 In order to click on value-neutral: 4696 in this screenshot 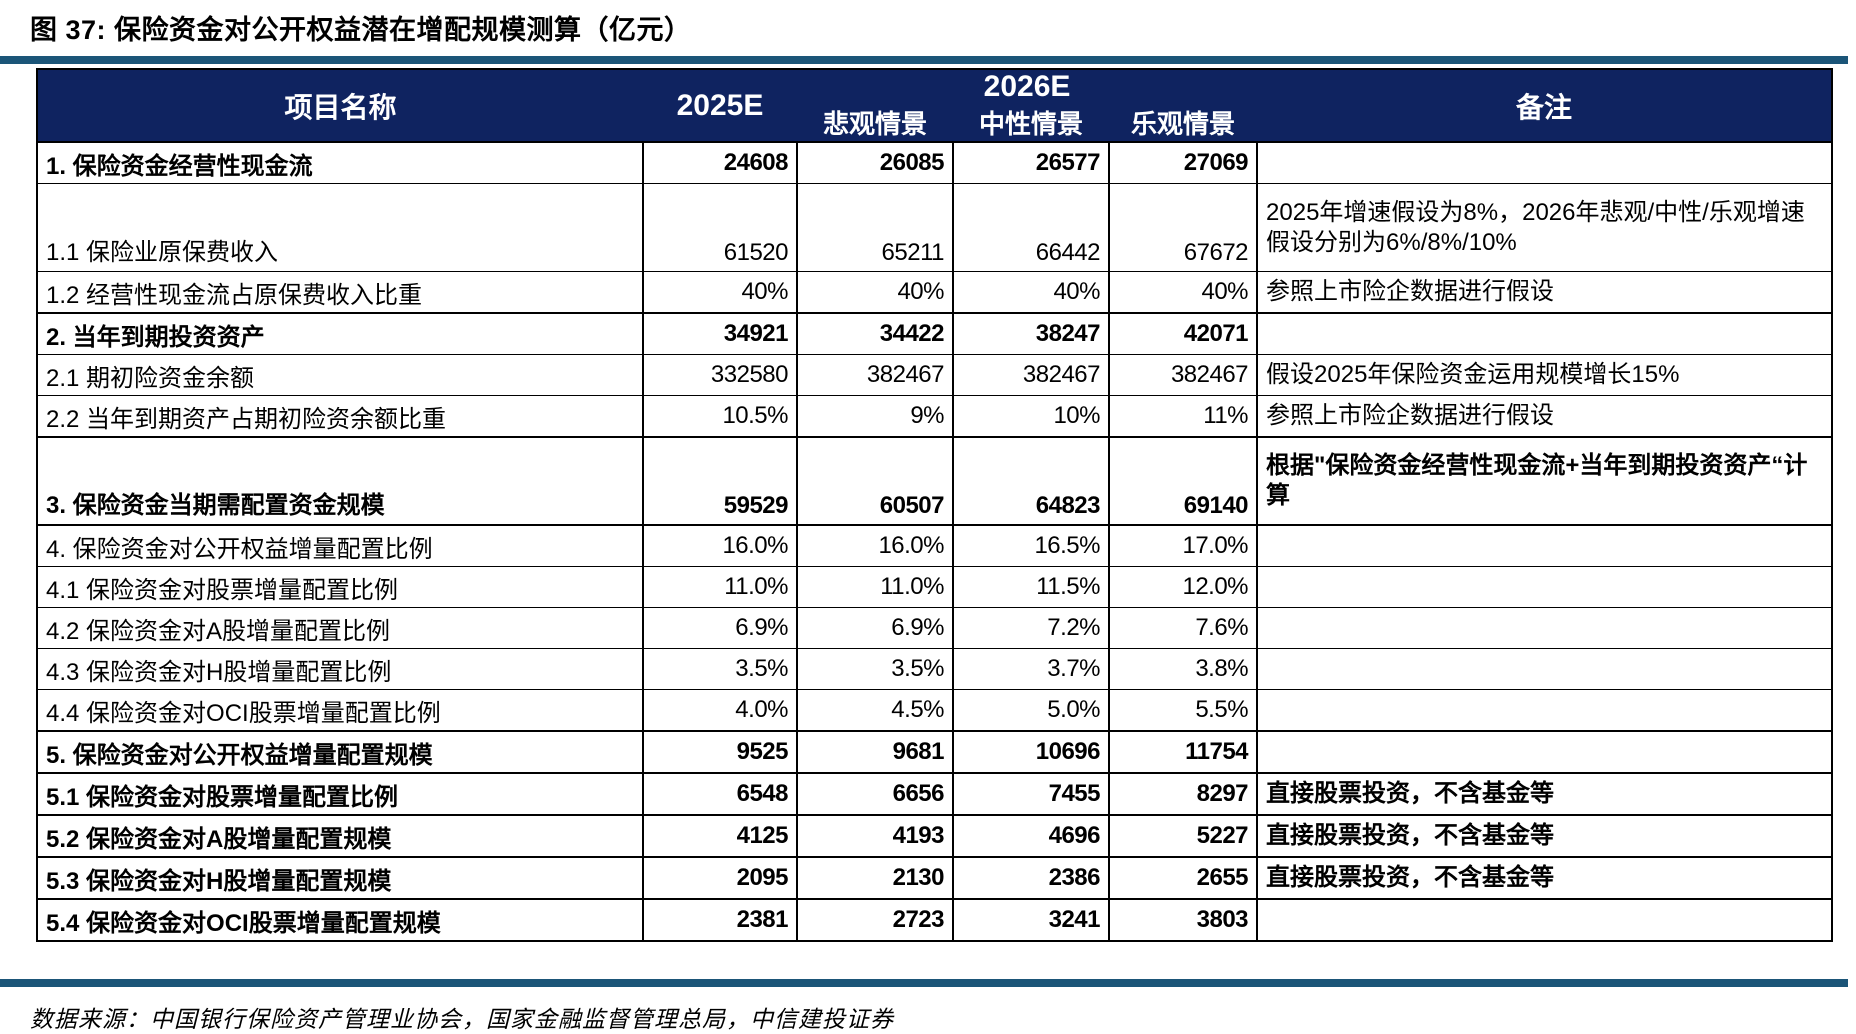, I will do `click(1031, 836)`.